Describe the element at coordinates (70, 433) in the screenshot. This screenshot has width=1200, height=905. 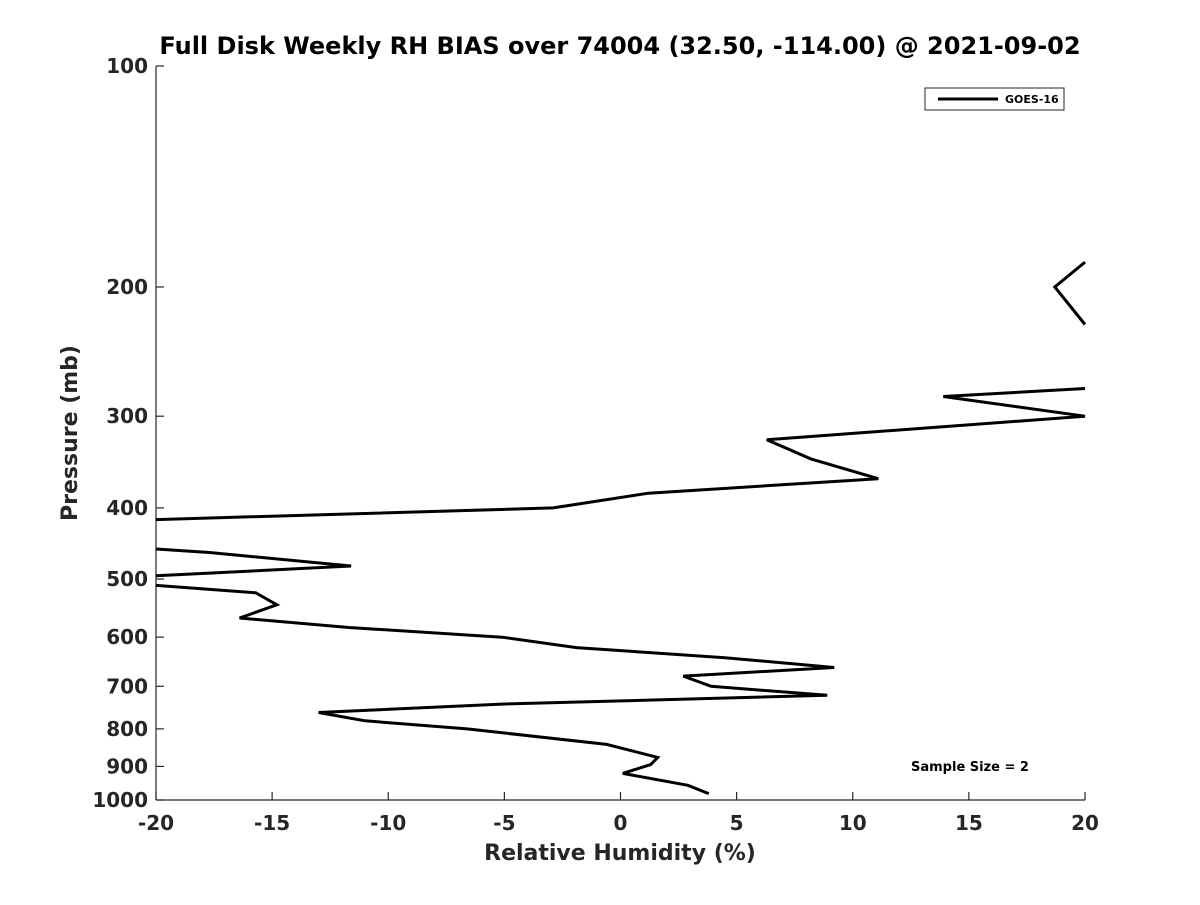
I see `y-axis-label: Pressure (mb)` at that location.